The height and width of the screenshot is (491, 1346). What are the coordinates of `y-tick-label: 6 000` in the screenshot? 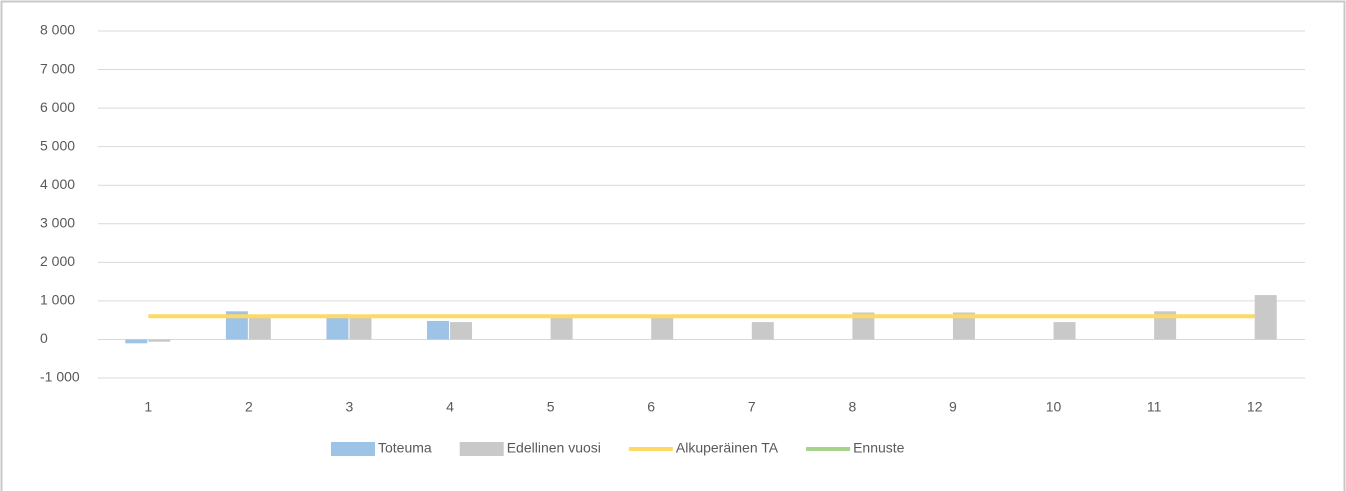 It's located at (57, 107).